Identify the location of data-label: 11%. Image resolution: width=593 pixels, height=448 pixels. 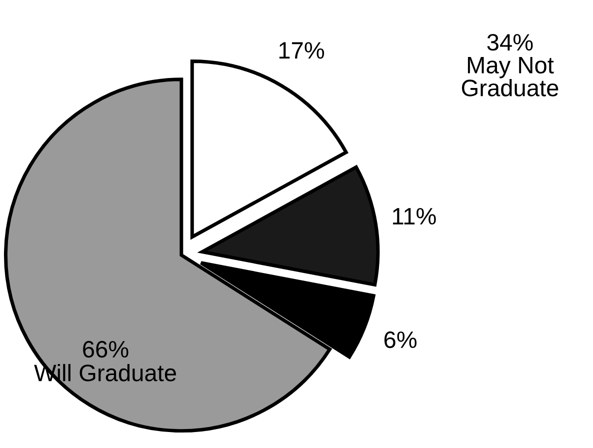
(414, 216).